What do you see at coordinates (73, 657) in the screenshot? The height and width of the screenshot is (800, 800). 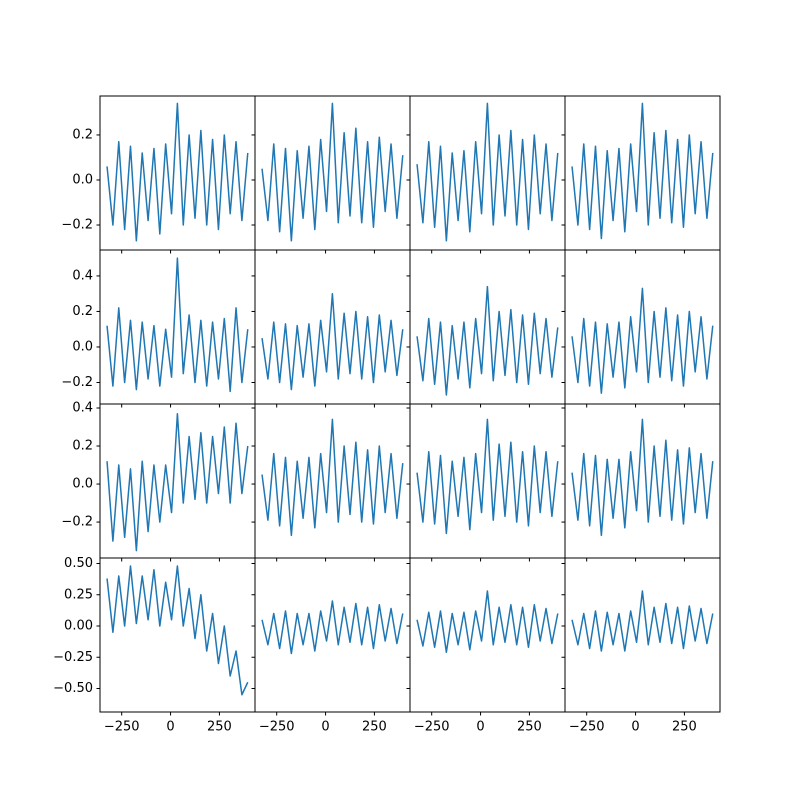 I see `y-tick-label: −0.25` at bounding box center [73, 657].